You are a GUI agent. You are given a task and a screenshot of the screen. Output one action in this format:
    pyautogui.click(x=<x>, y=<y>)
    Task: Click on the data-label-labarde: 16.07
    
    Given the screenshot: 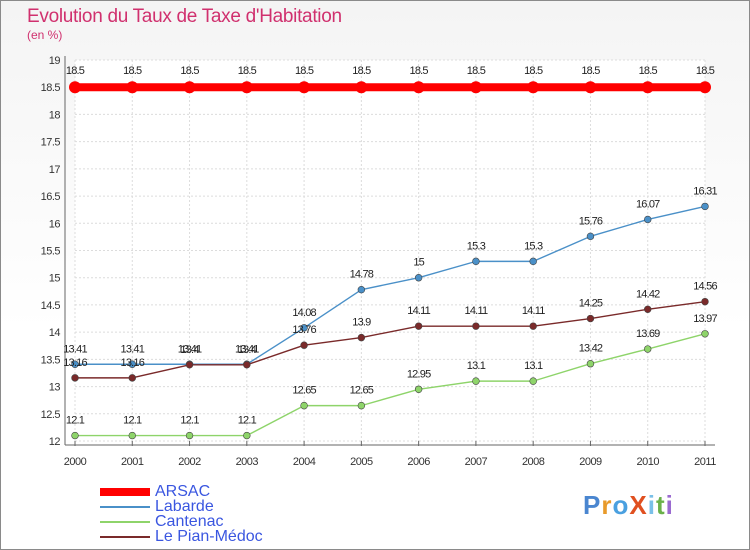 What is the action you would take?
    pyautogui.click(x=648, y=204)
    